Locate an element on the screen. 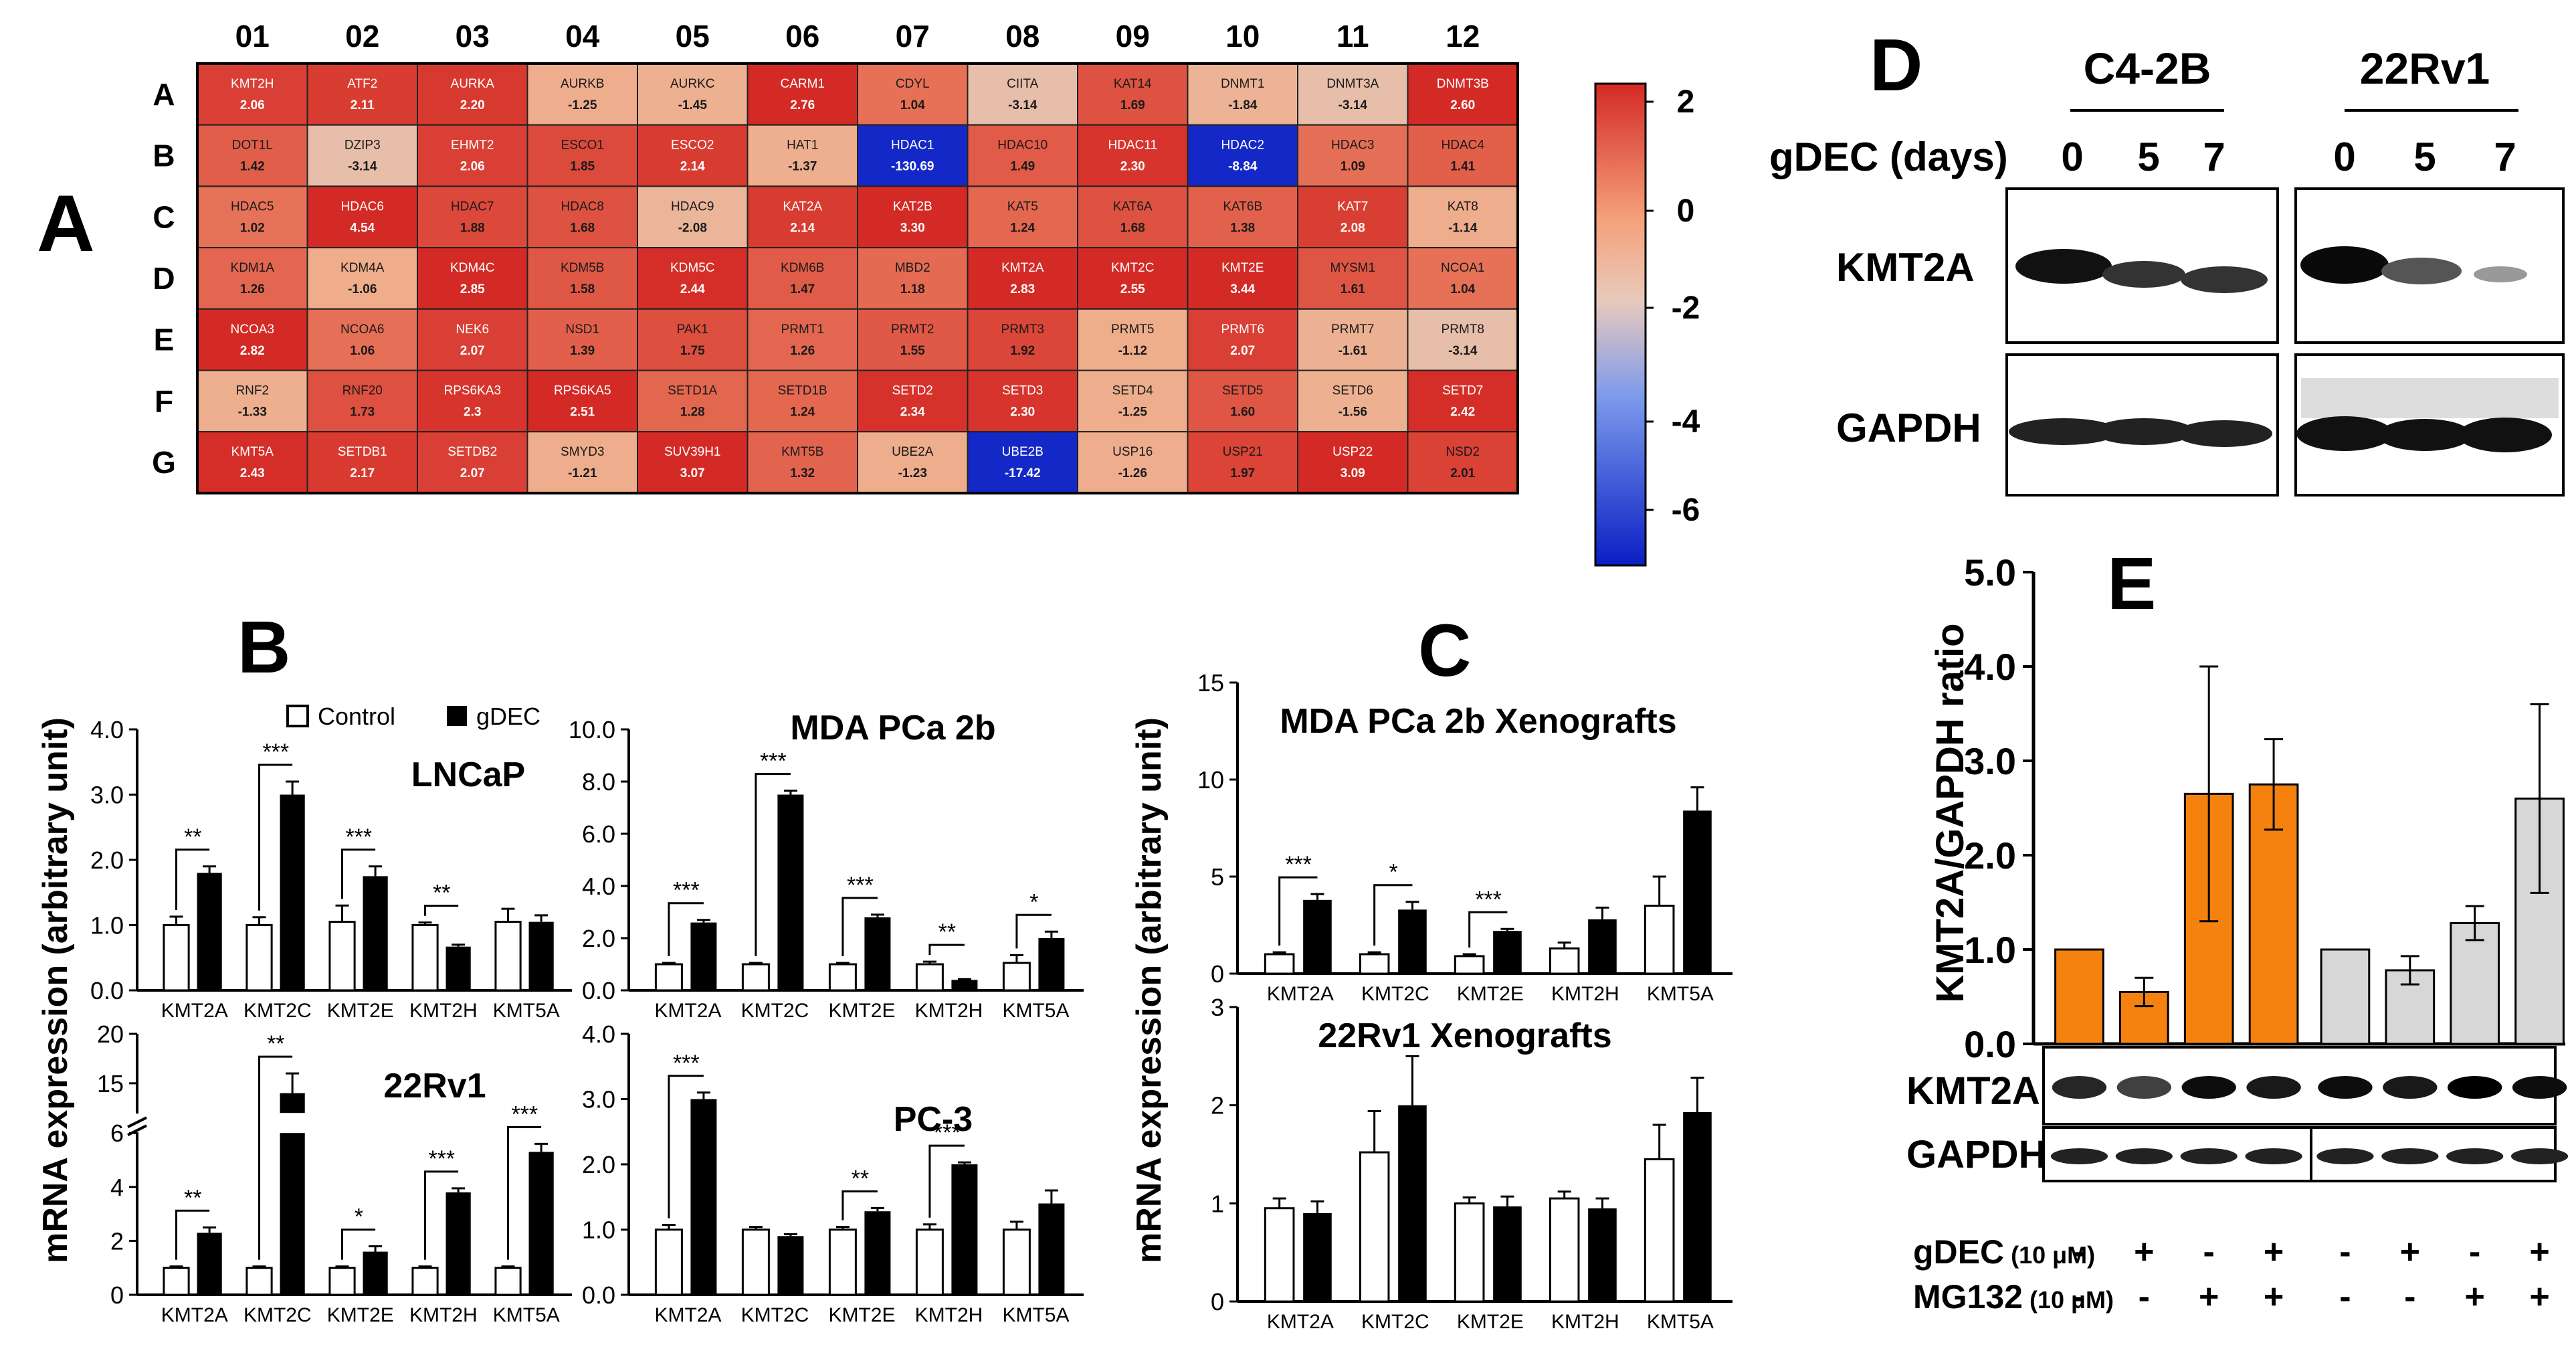 This screenshot has width=2576, height=1347. legend-gdec-swatch is located at coordinates (457, 716).